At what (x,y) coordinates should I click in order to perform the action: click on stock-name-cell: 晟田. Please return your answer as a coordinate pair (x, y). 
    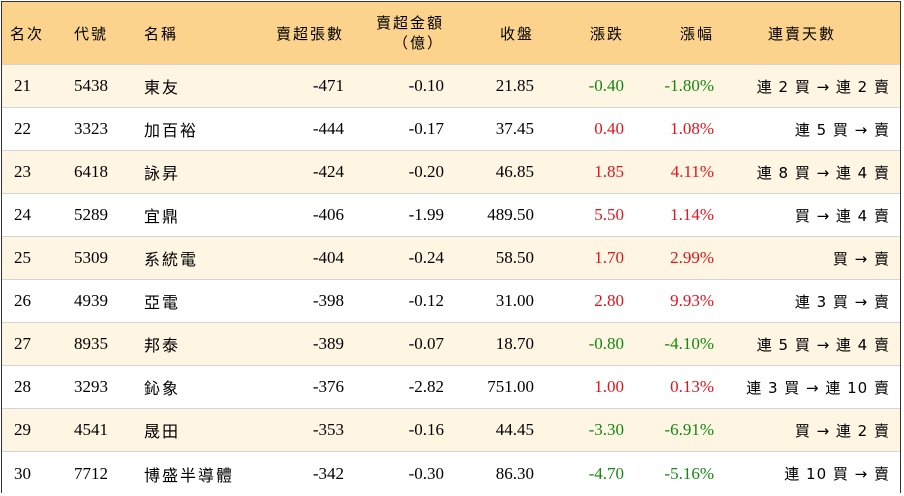
    Looking at the image, I should click on (162, 431).